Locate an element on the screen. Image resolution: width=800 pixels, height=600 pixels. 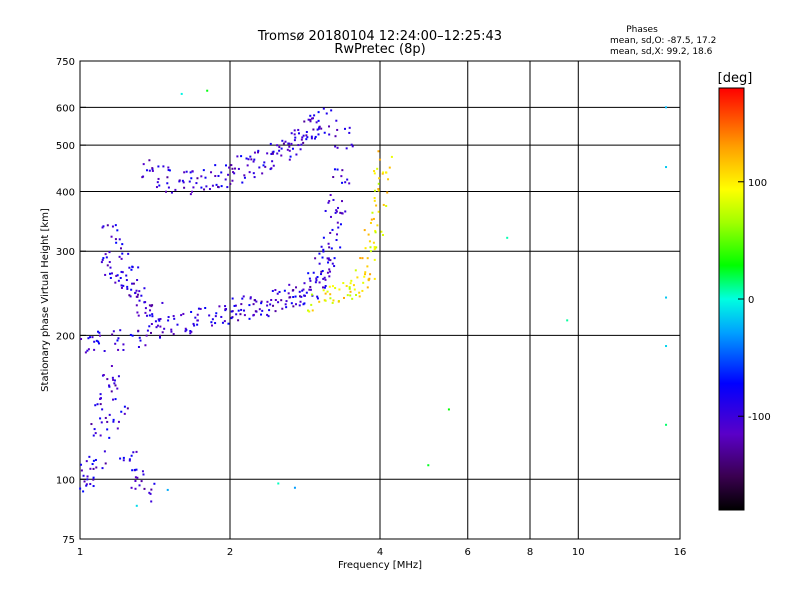
y-tick-labels: 75 100 200 300 400 500 600 750 is located at coordinates (71, 301).